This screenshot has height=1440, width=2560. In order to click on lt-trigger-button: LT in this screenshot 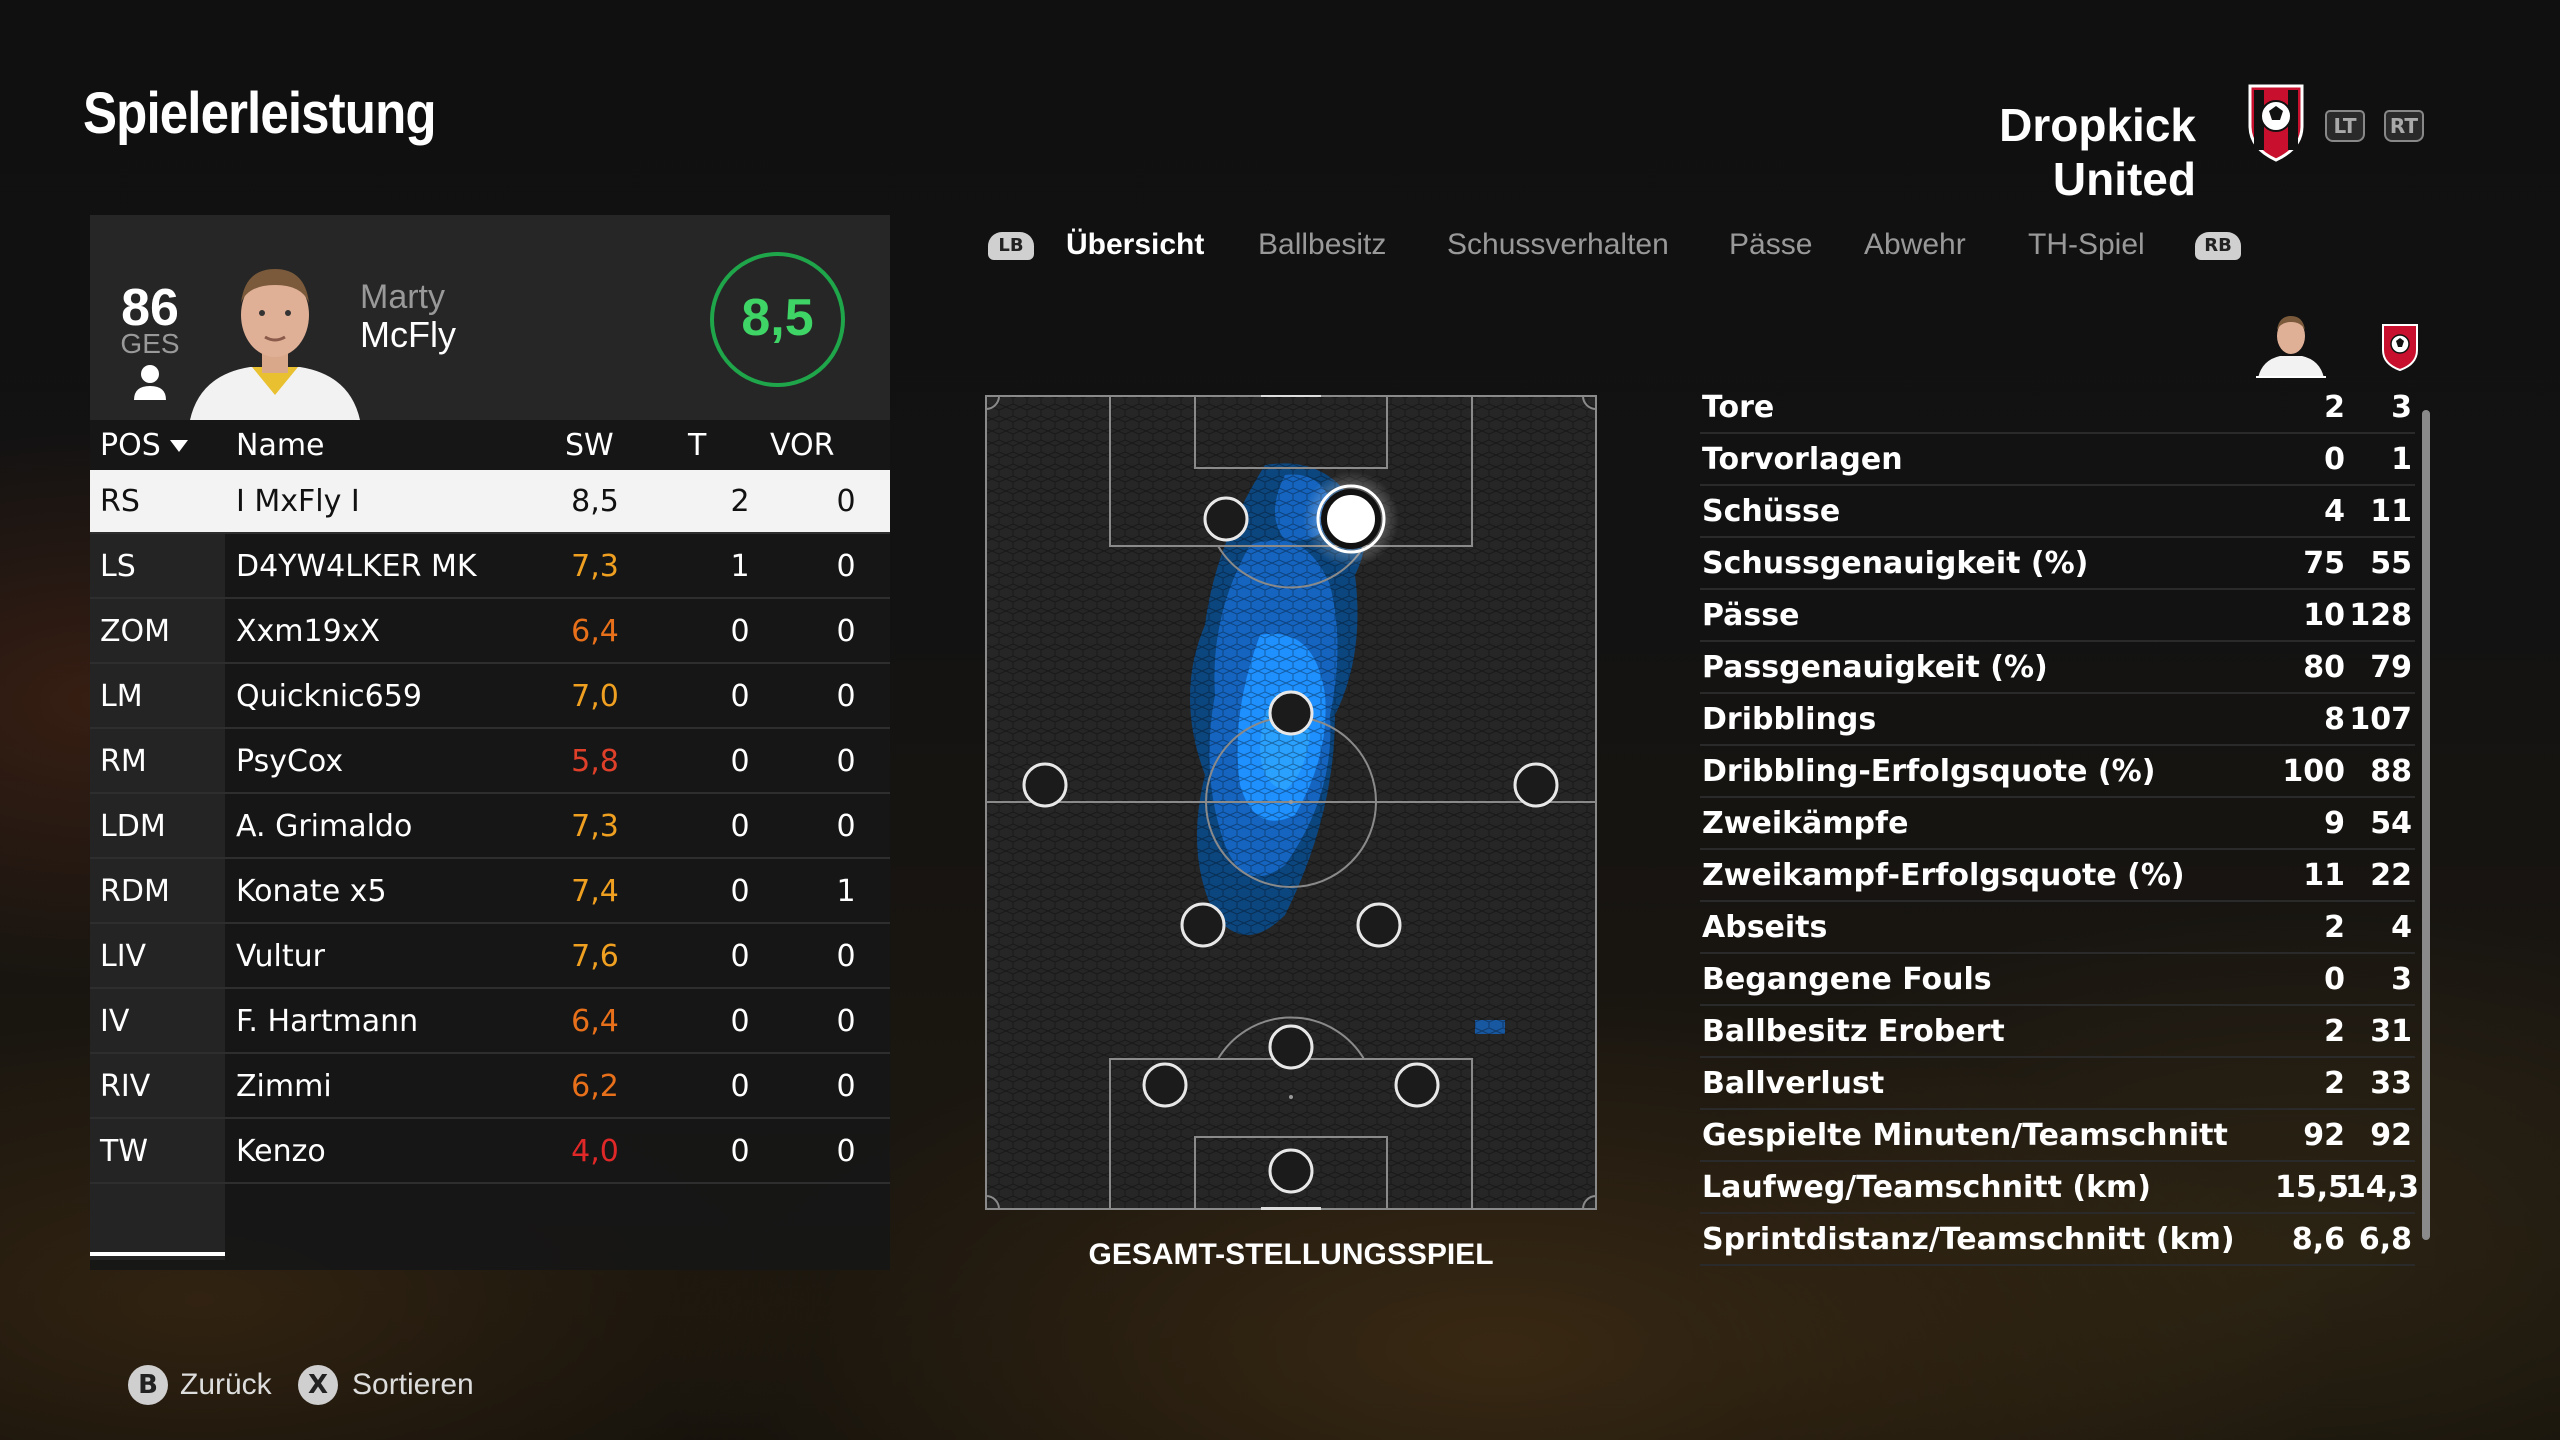, I will do `click(2345, 126)`.